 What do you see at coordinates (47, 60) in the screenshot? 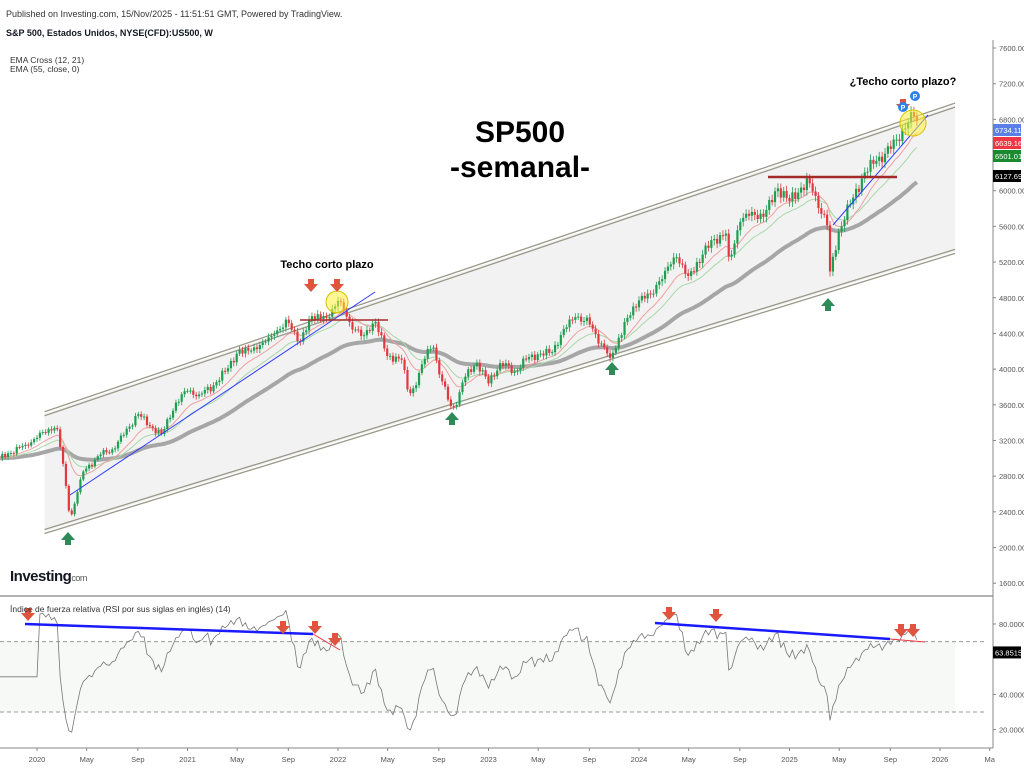
I see `indicator-ema-cross: EMA Cross (12, 21)` at bounding box center [47, 60].